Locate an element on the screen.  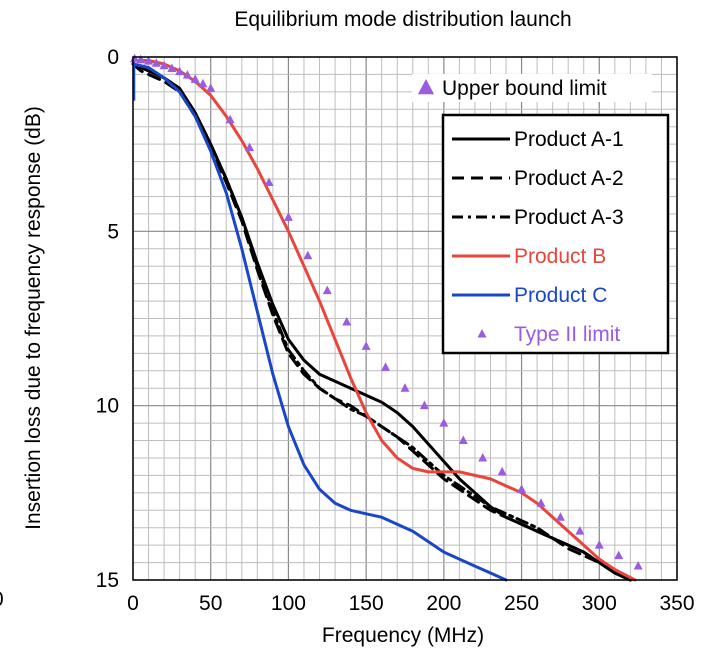
legend-label-product-a-1: Product A-1 is located at coordinates (569, 139).